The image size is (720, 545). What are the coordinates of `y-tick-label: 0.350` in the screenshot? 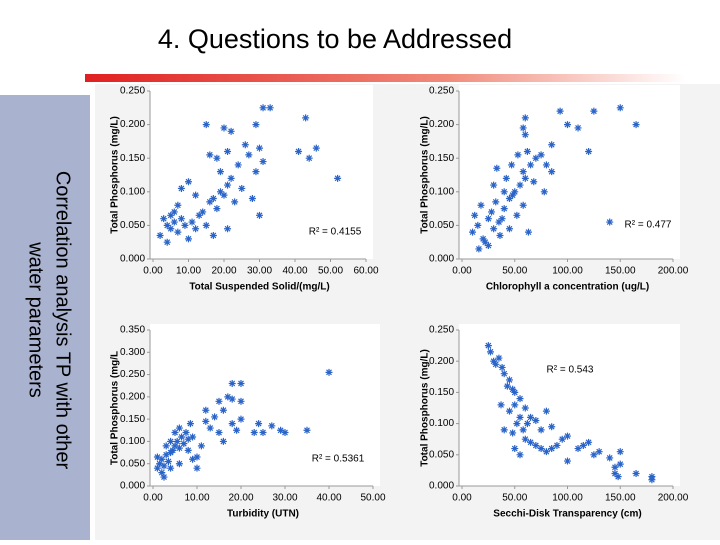 It's located at (132, 330).